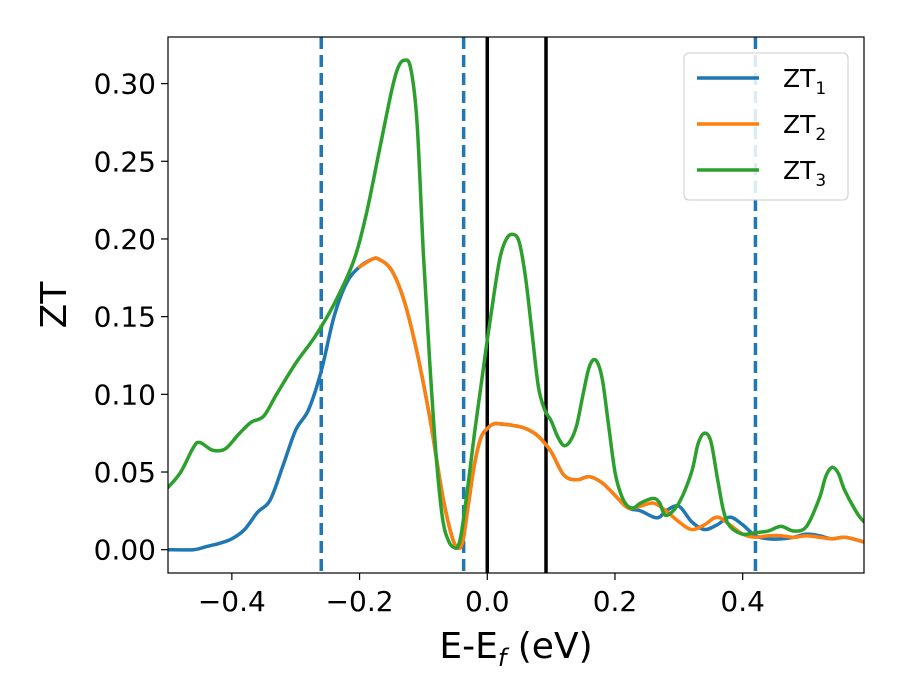 The image size is (900, 700). Describe the element at coordinates (360, 601) in the screenshot. I see `x-tick-label: −0.2` at that location.